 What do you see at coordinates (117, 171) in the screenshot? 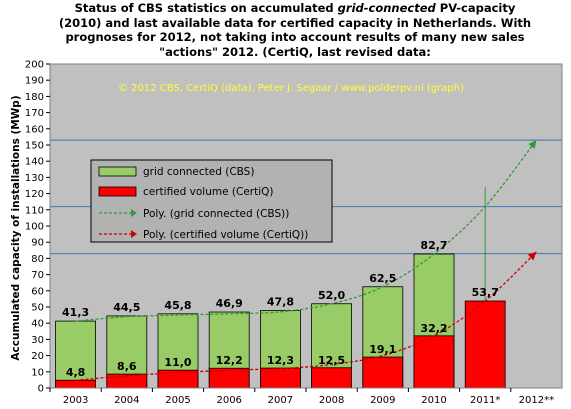
I see `legend-grid-swatch` at bounding box center [117, 171].